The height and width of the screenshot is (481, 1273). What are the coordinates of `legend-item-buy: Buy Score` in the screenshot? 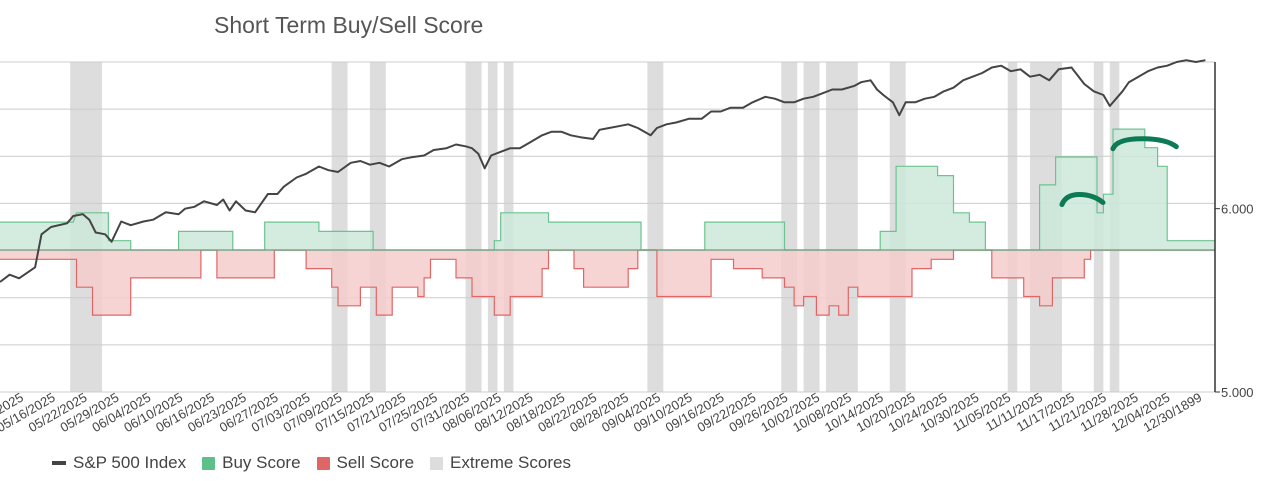 It's located at (251, 463).